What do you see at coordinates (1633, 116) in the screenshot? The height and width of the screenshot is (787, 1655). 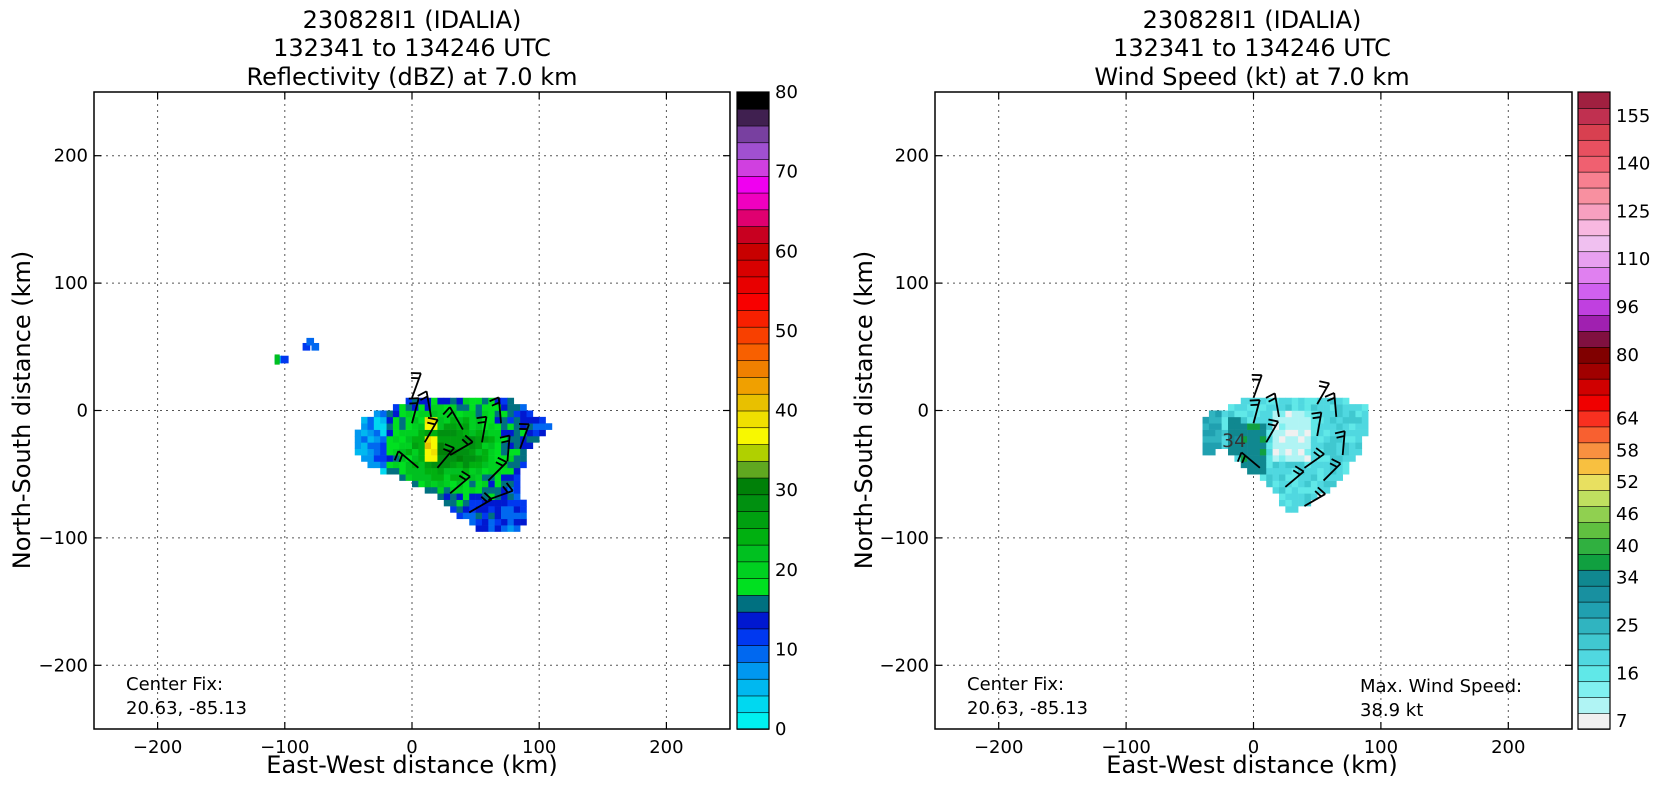 I see `colorbar-tick-label: 155` at bounding box center [1633, 116].